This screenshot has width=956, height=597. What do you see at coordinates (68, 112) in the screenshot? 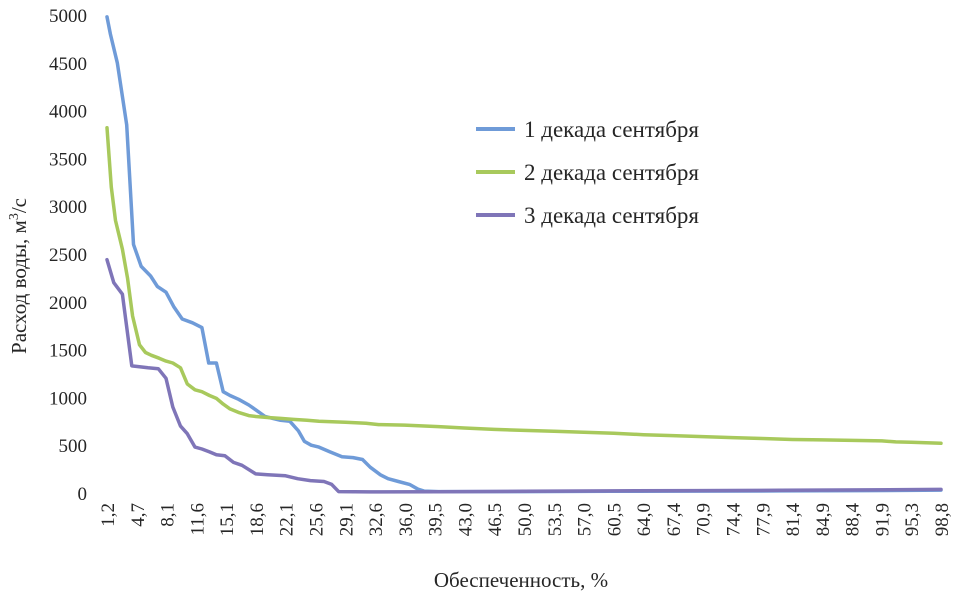
I see `y-tick-label: 4000` at bounding box center [68, 112].